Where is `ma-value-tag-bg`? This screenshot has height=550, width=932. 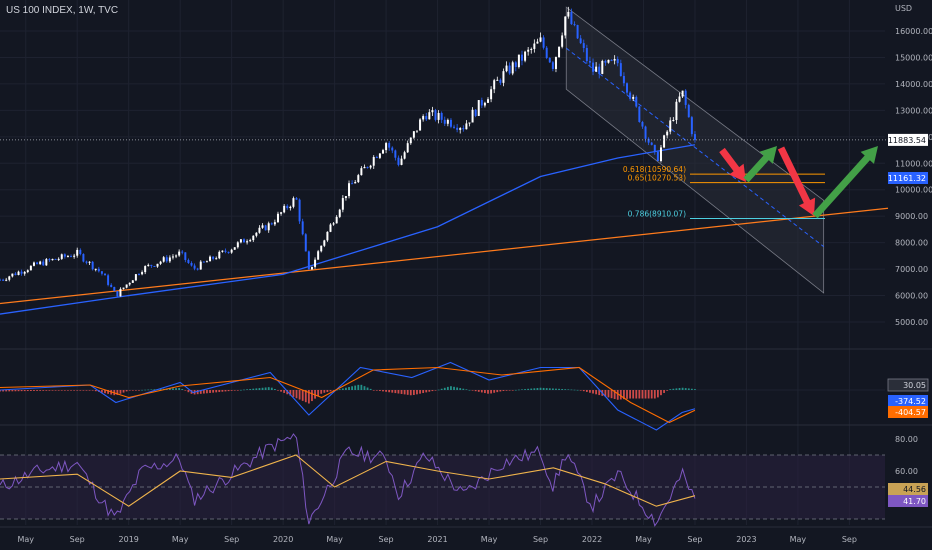
ma-value-tag-bg is located at coordinates (908, 178).